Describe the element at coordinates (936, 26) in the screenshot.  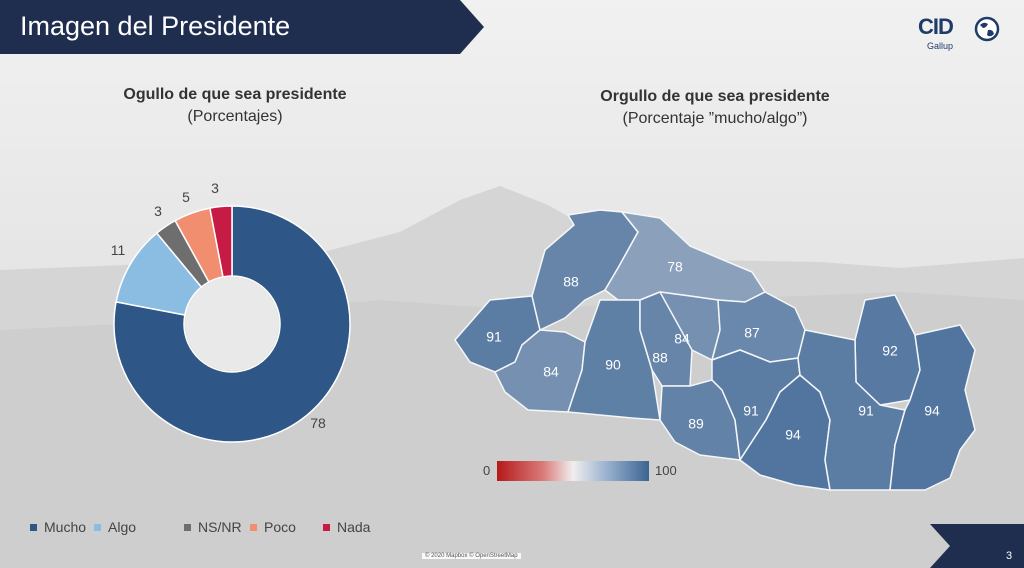
I see `logo-cid: CID` at that location.